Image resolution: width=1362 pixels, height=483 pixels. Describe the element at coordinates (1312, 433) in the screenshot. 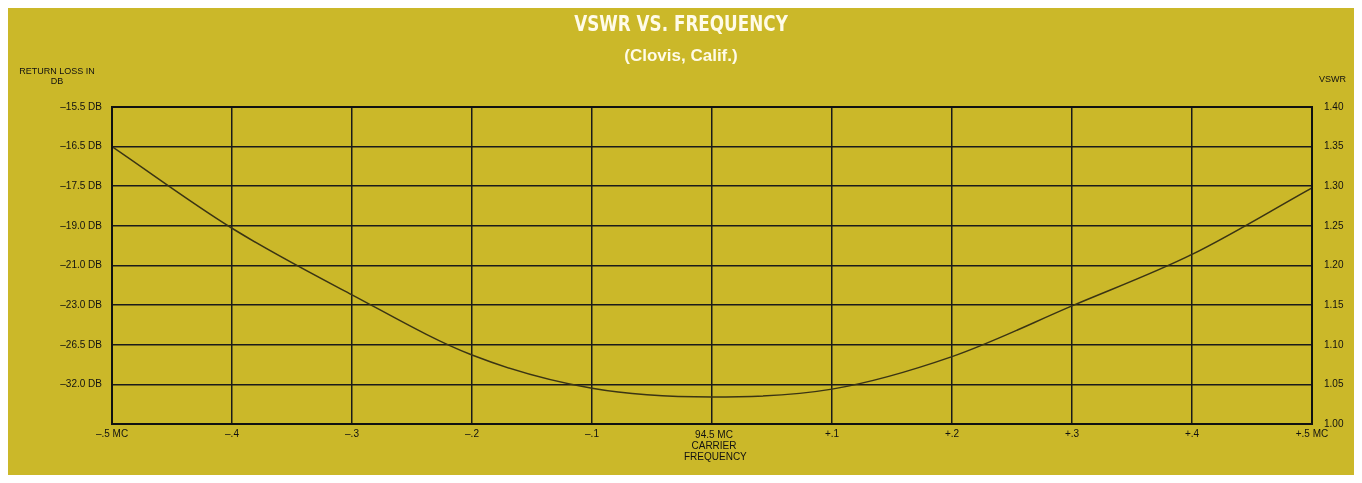

I see `x-tick-label: +.5 MC` at that location.